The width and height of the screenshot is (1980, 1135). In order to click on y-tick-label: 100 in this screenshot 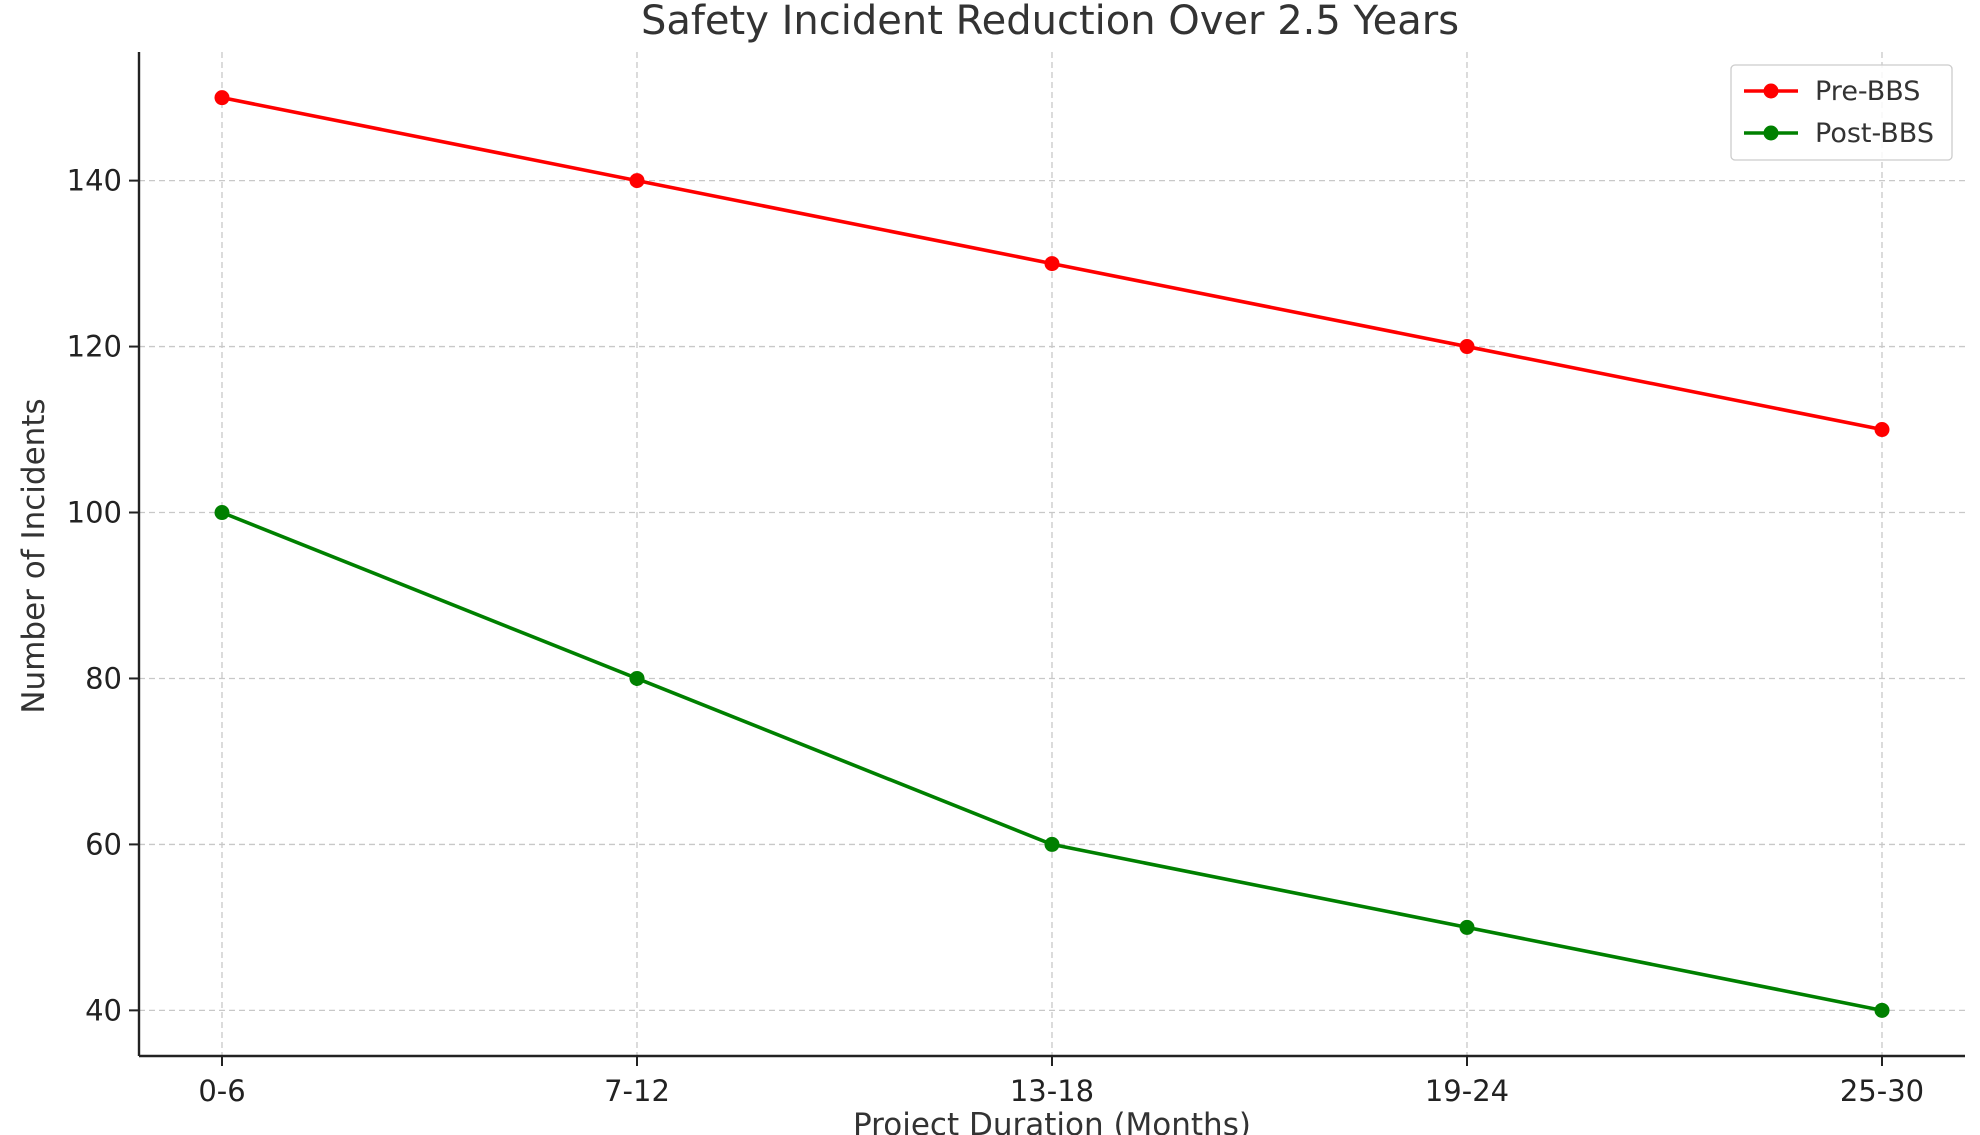, I will do `click(94, 513)`.